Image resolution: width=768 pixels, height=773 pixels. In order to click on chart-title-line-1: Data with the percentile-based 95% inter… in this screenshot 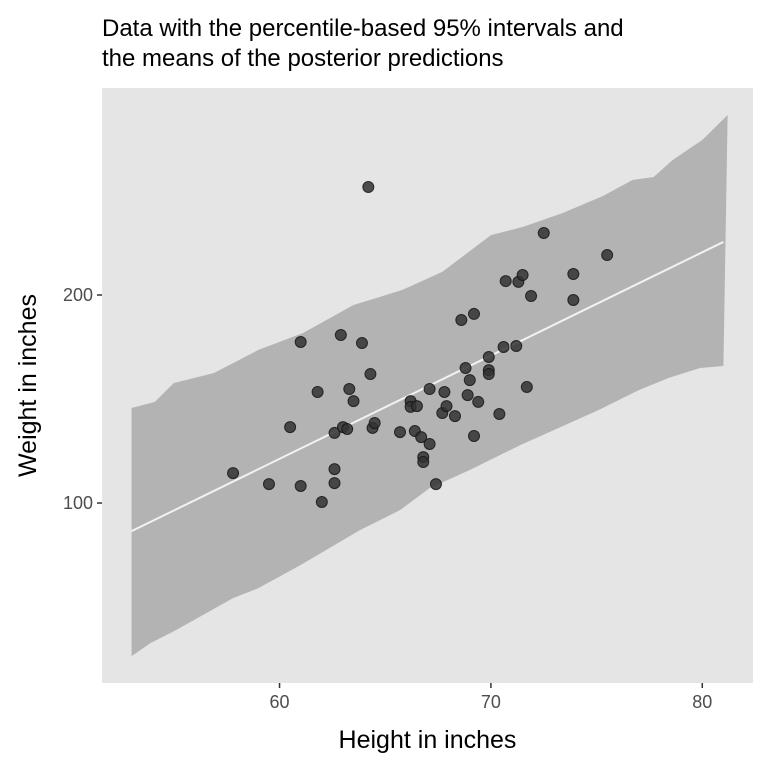, I will do `click(363, 28)`.